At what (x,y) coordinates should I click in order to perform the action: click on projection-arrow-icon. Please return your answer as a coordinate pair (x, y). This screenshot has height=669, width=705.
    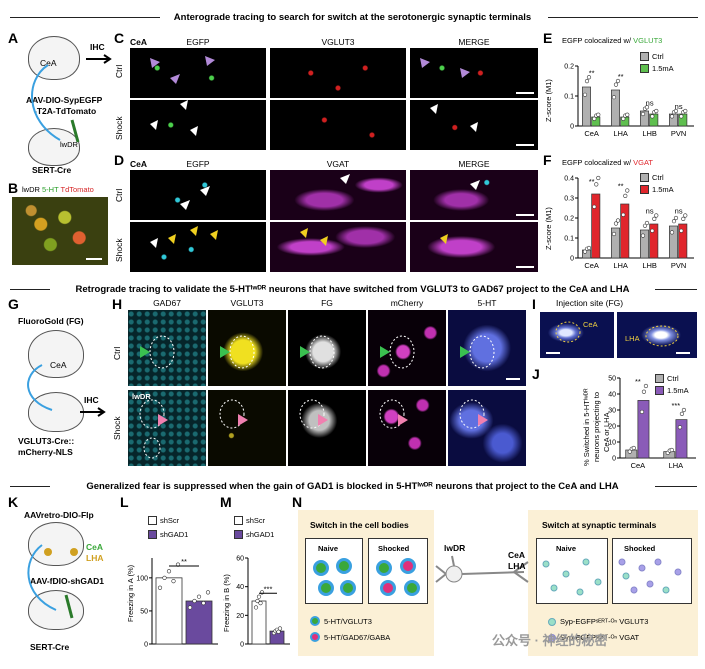
    Looking at the image, I should click on (40, 387).